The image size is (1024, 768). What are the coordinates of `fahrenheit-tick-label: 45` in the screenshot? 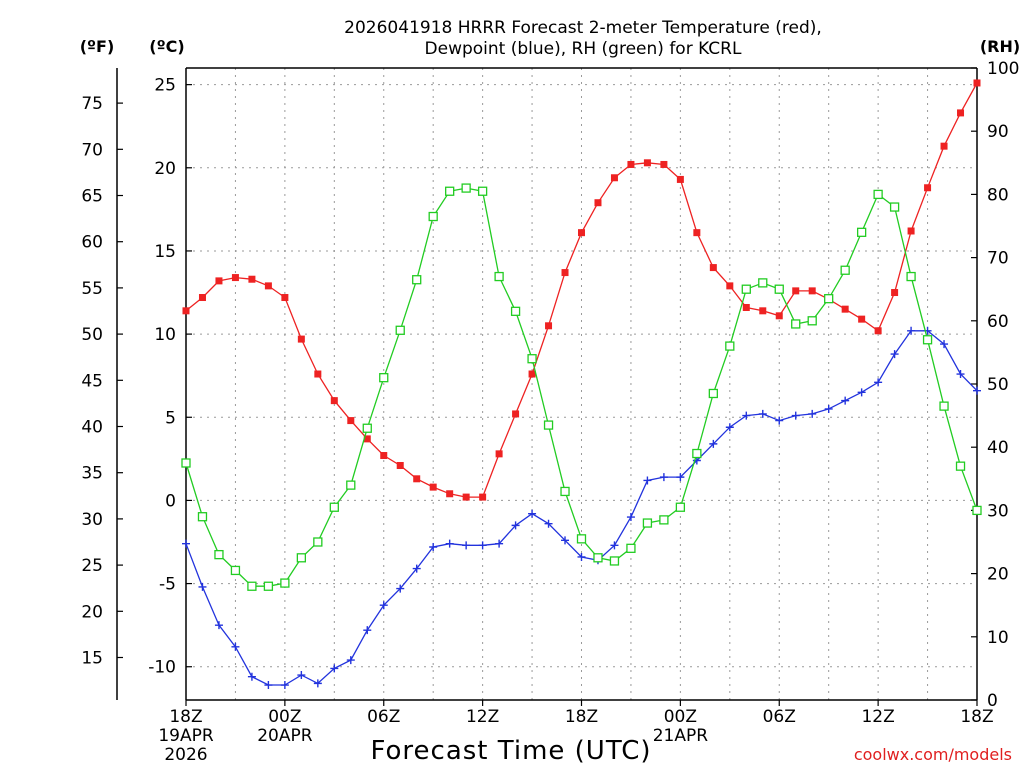 It's located at (92, 381).